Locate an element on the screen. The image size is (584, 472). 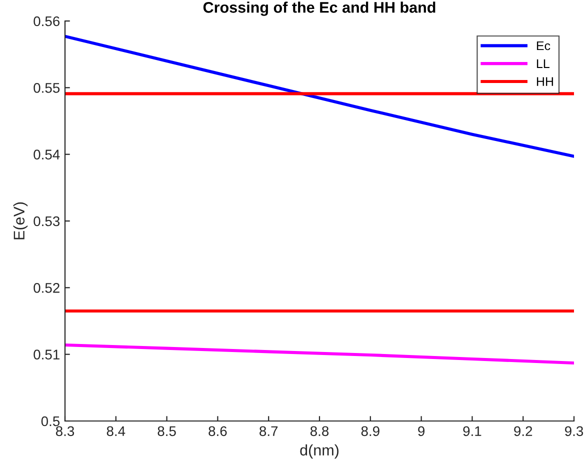
x-tick-label: 8.9 is located at coordinates (370, 431).